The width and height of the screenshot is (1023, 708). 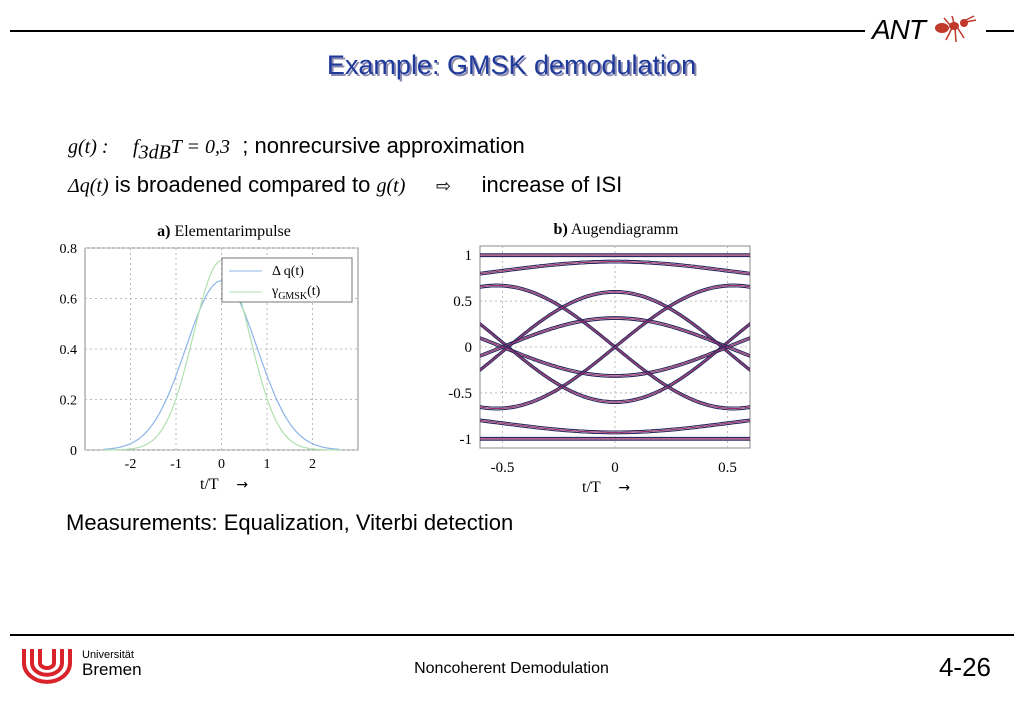 What do you see at coordinates (108, 655) in the screenshot?
I see `university-label-small: Universität` at bounding box center [108, 655].